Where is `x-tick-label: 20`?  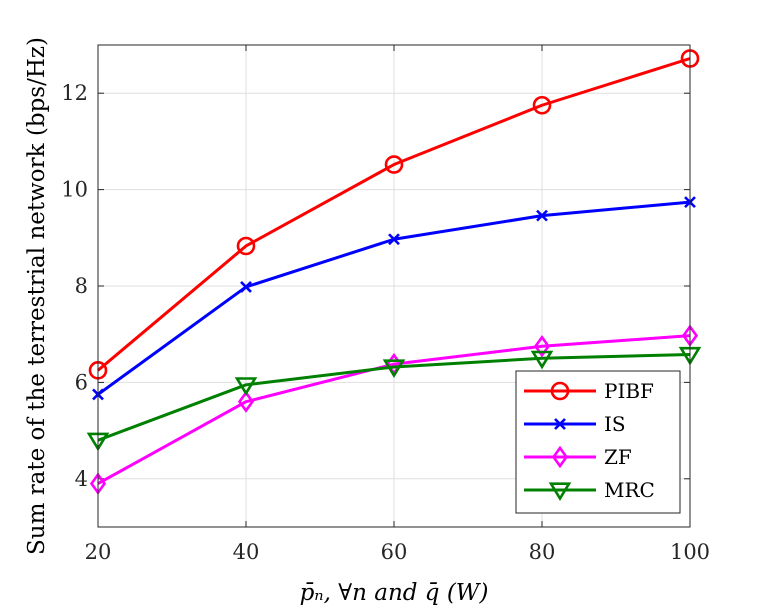
x-tick-label: 20 is located at coordinates (98, 552).